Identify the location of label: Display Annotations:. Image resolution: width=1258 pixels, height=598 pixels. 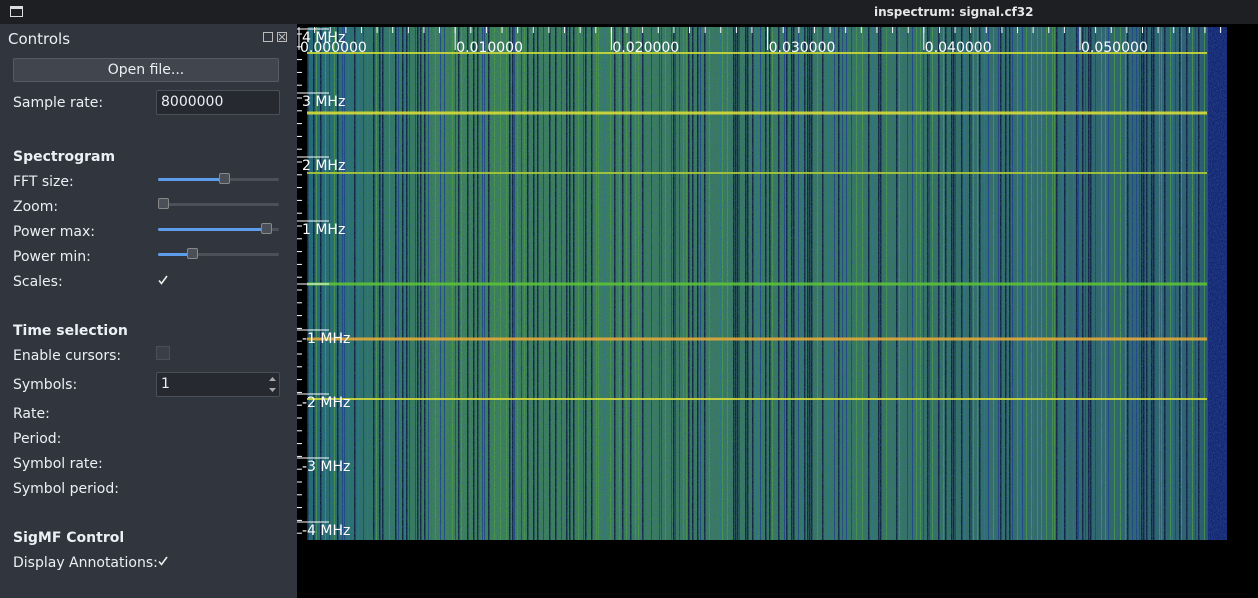
(85, 563).